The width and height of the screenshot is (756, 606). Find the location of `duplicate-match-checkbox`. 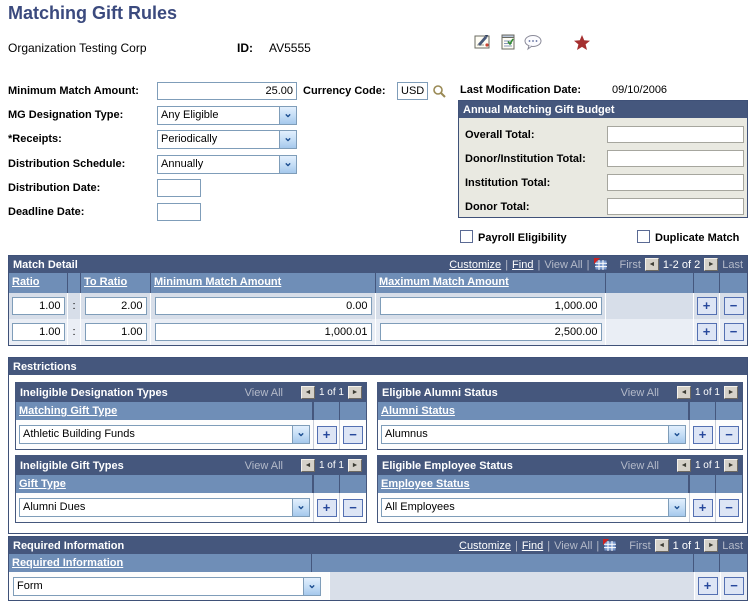

duplicate-match-checkbox is located at coordinates (643, 236).